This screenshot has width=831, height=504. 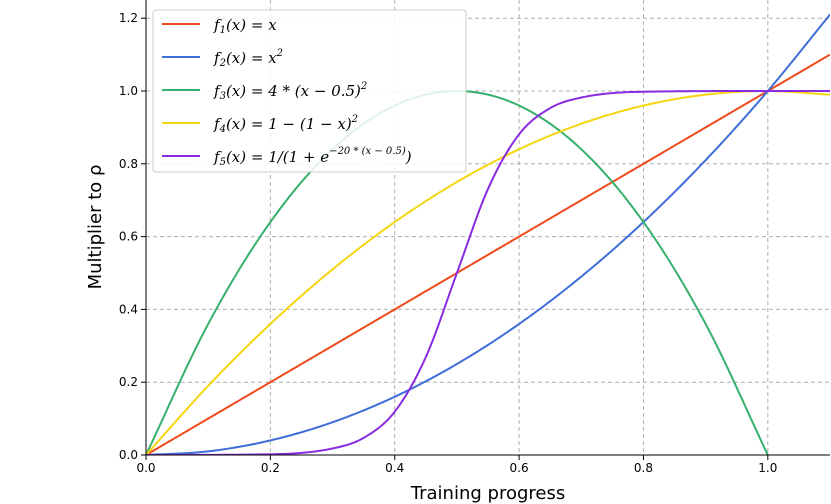 I want to click on legend-entry-f1: f1(x) = x, so click(x=219, y=26).